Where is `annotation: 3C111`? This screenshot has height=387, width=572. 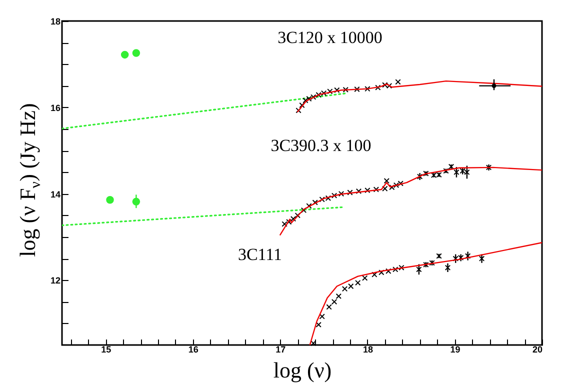
annotation: 3C111 is located at coordinates (260, 254).